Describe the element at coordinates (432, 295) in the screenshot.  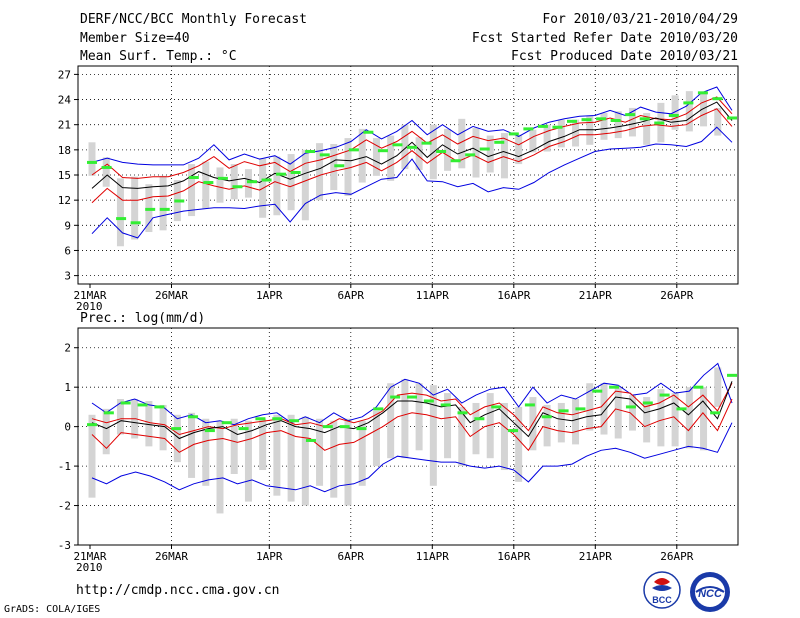
I see `temp-xtick-label: 11APR` at that location.